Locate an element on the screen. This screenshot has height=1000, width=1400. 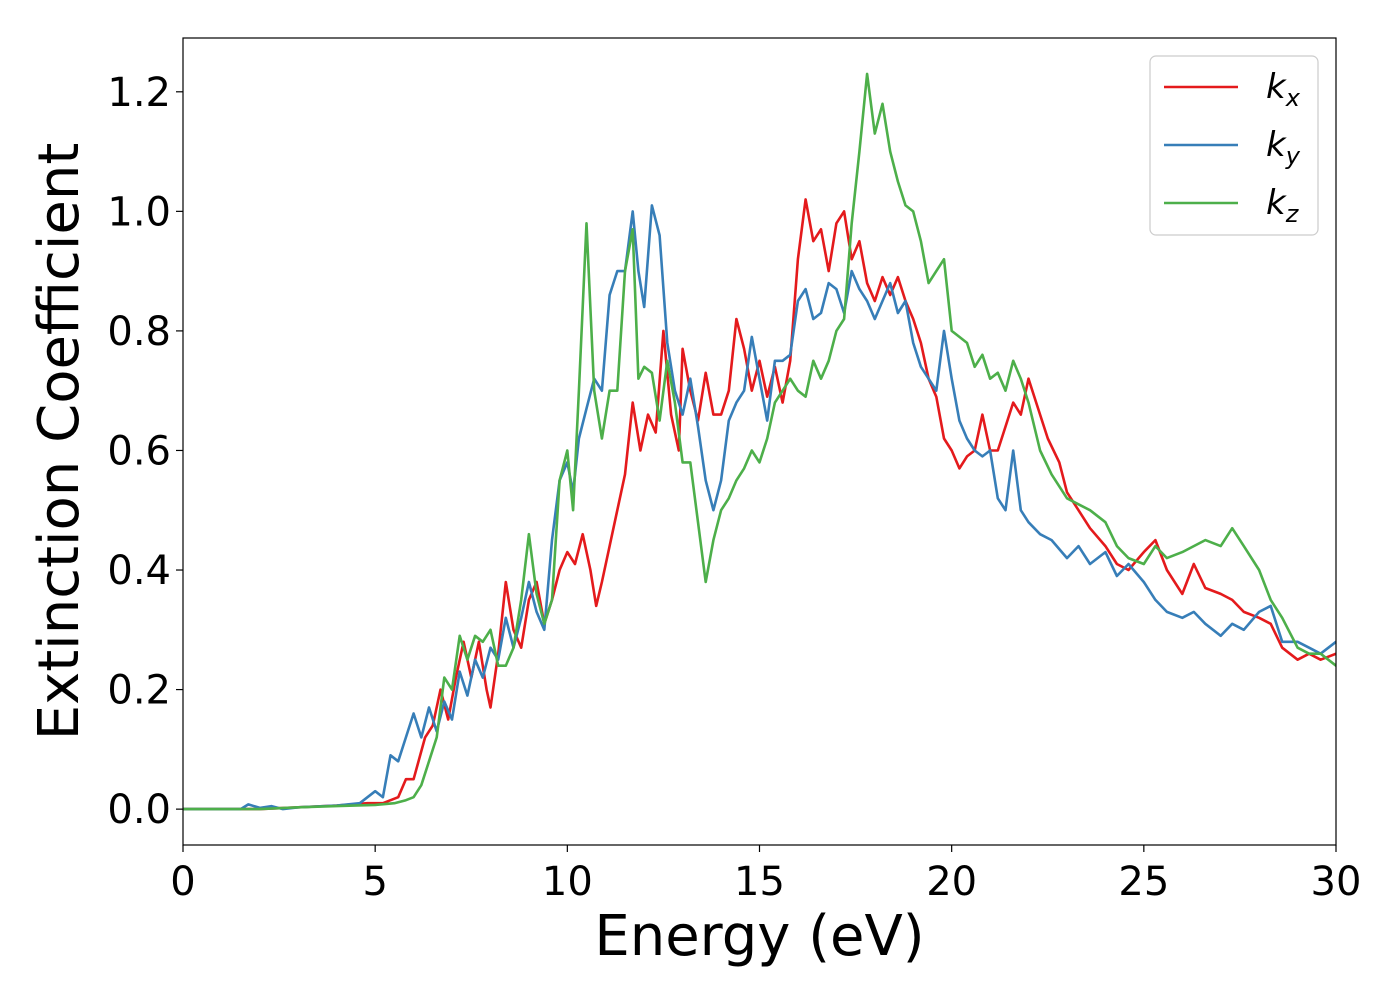
x-axis: 0 5 10 15 20 25 30 is located at coordinates (765, 875).